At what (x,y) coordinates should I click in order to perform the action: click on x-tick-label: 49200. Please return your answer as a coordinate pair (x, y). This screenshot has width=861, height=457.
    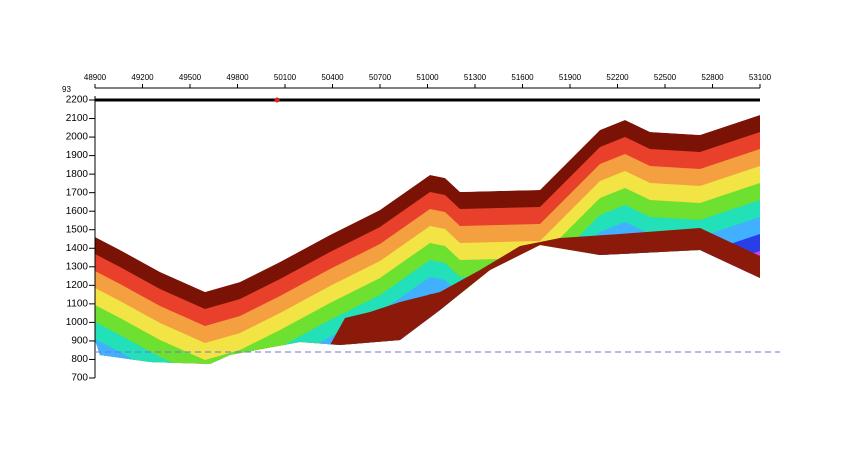
    Looking at the image, I should click on (142, 77).